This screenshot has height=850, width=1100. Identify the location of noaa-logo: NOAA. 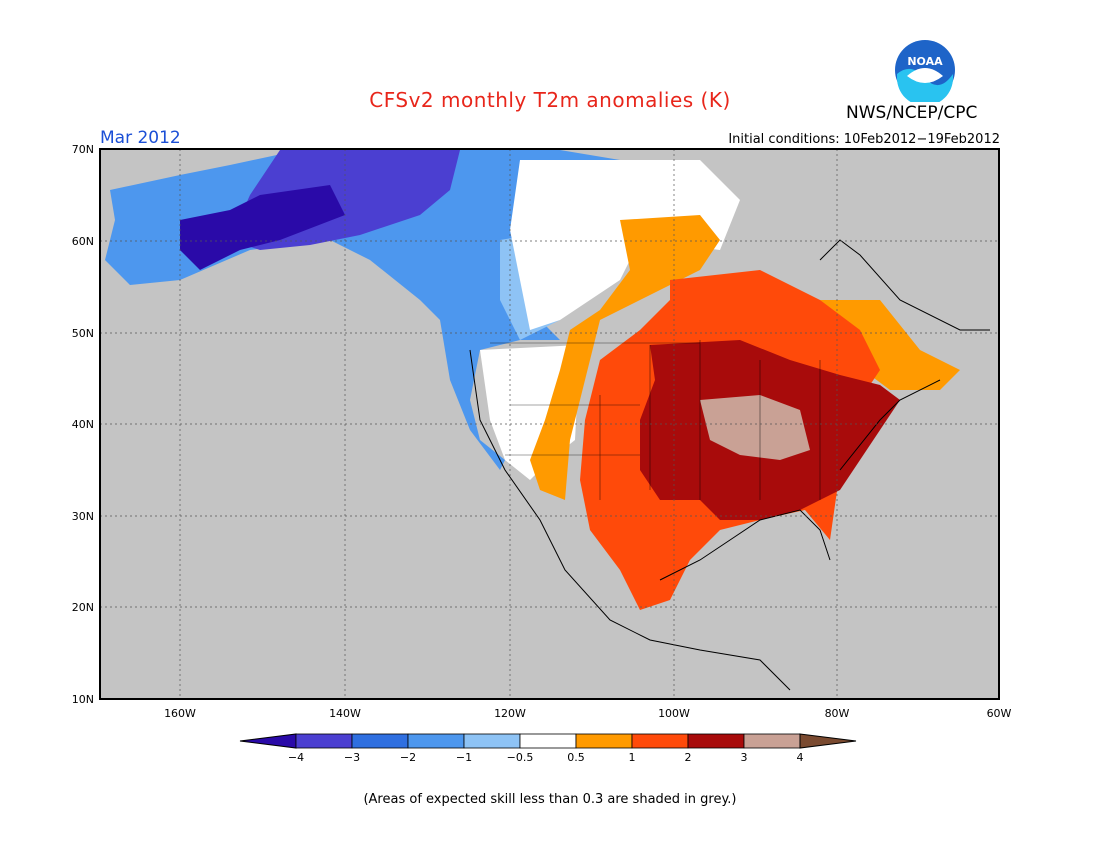
(925, 72).